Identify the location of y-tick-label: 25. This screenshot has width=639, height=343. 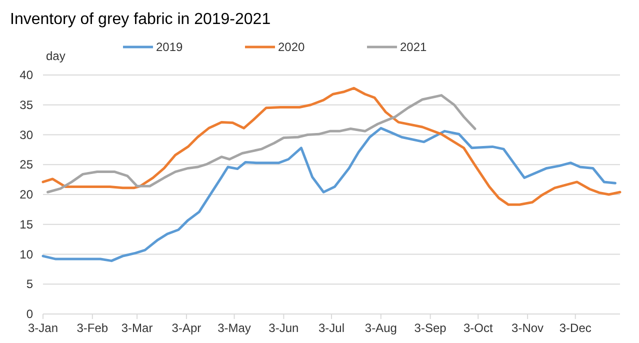
(27, 165).